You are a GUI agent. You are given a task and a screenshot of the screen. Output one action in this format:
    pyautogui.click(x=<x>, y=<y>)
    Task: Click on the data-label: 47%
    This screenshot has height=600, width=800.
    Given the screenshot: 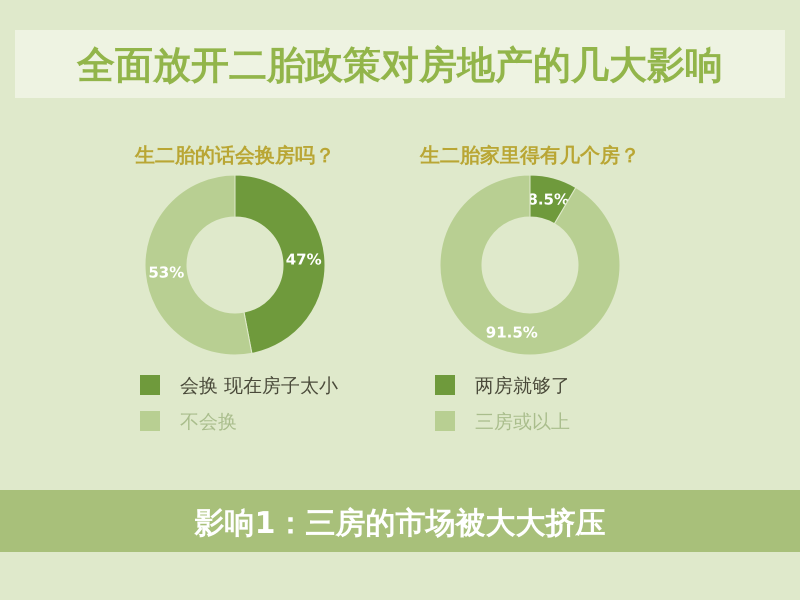 What is the action you would take?
    pyautogui.click(x=304, y=259)
    